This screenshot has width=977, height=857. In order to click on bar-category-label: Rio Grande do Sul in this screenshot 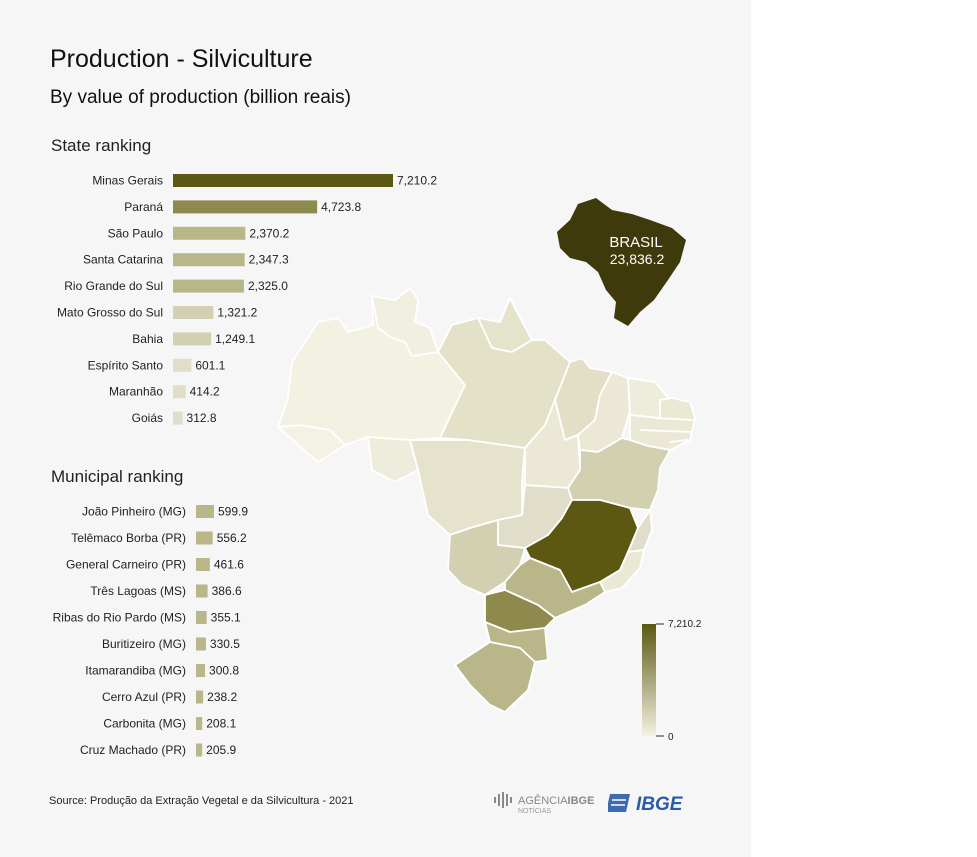, I will do `click(113, 286)`.